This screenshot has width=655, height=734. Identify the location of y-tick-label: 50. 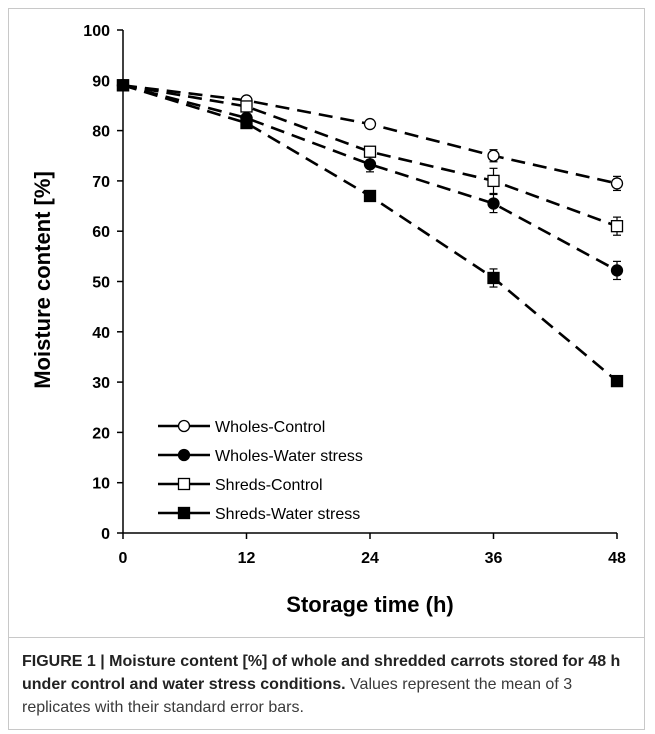
(101, 283).